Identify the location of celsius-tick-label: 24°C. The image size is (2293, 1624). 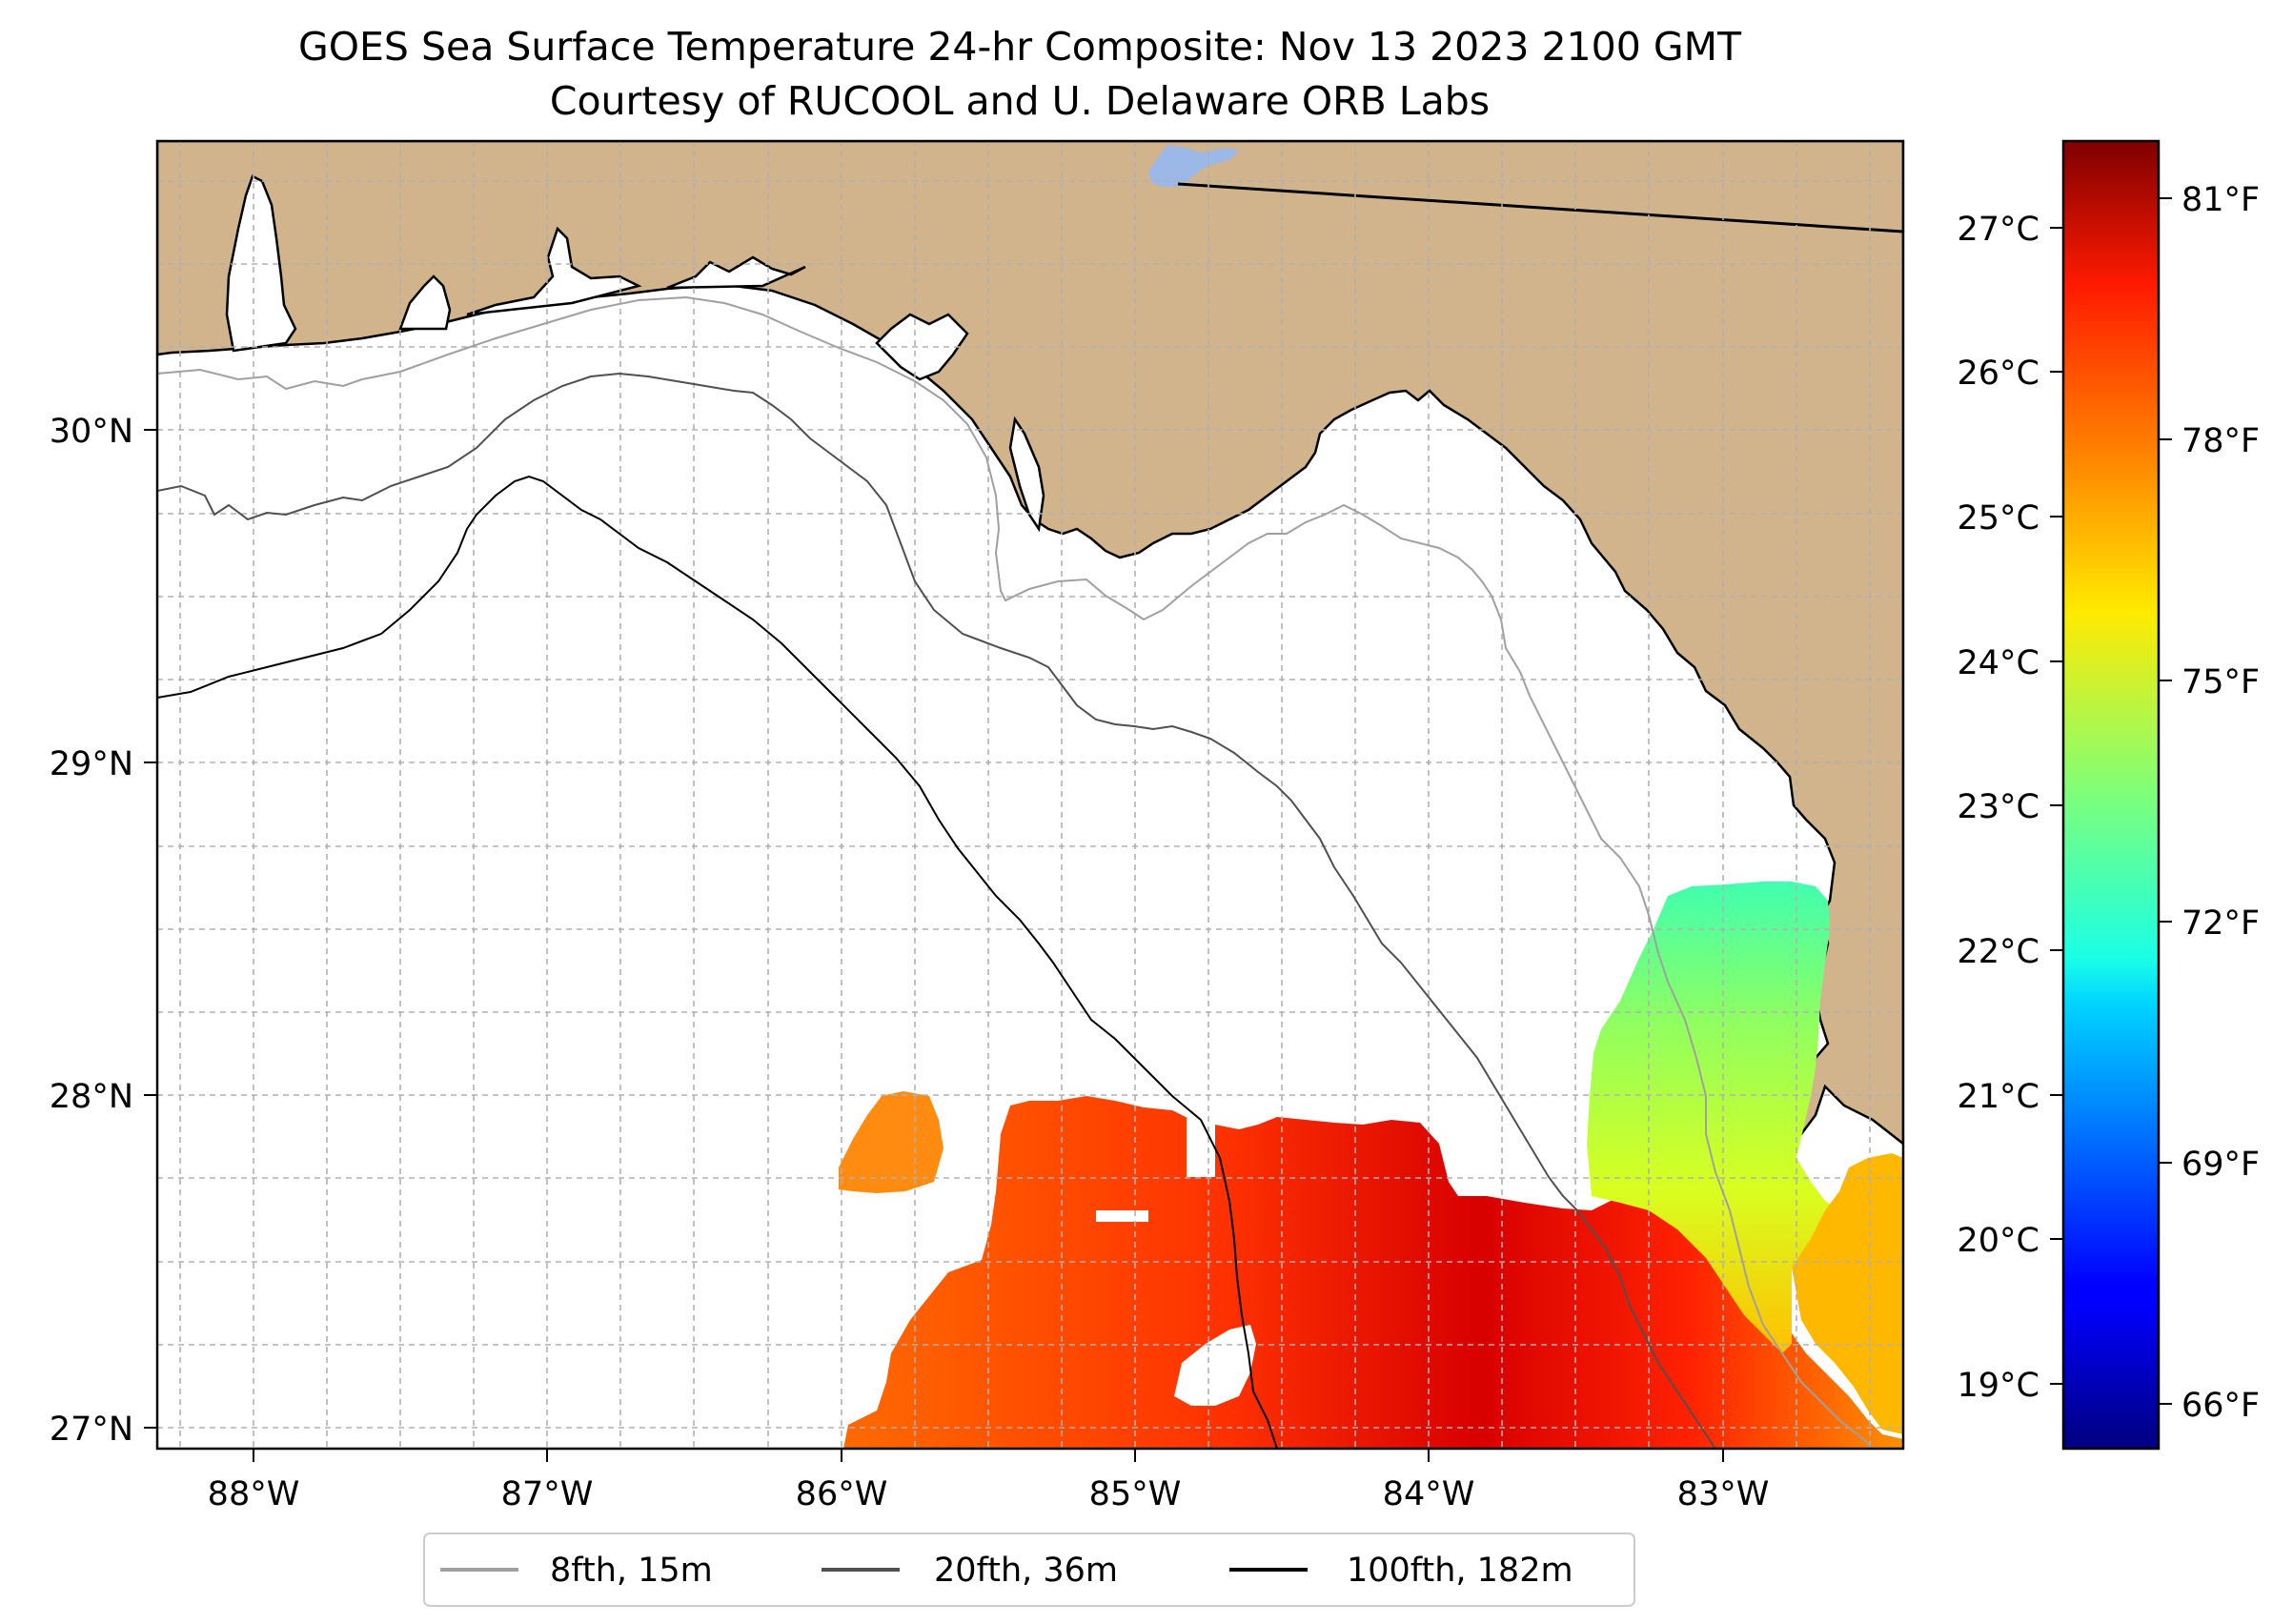
(1998, 663).